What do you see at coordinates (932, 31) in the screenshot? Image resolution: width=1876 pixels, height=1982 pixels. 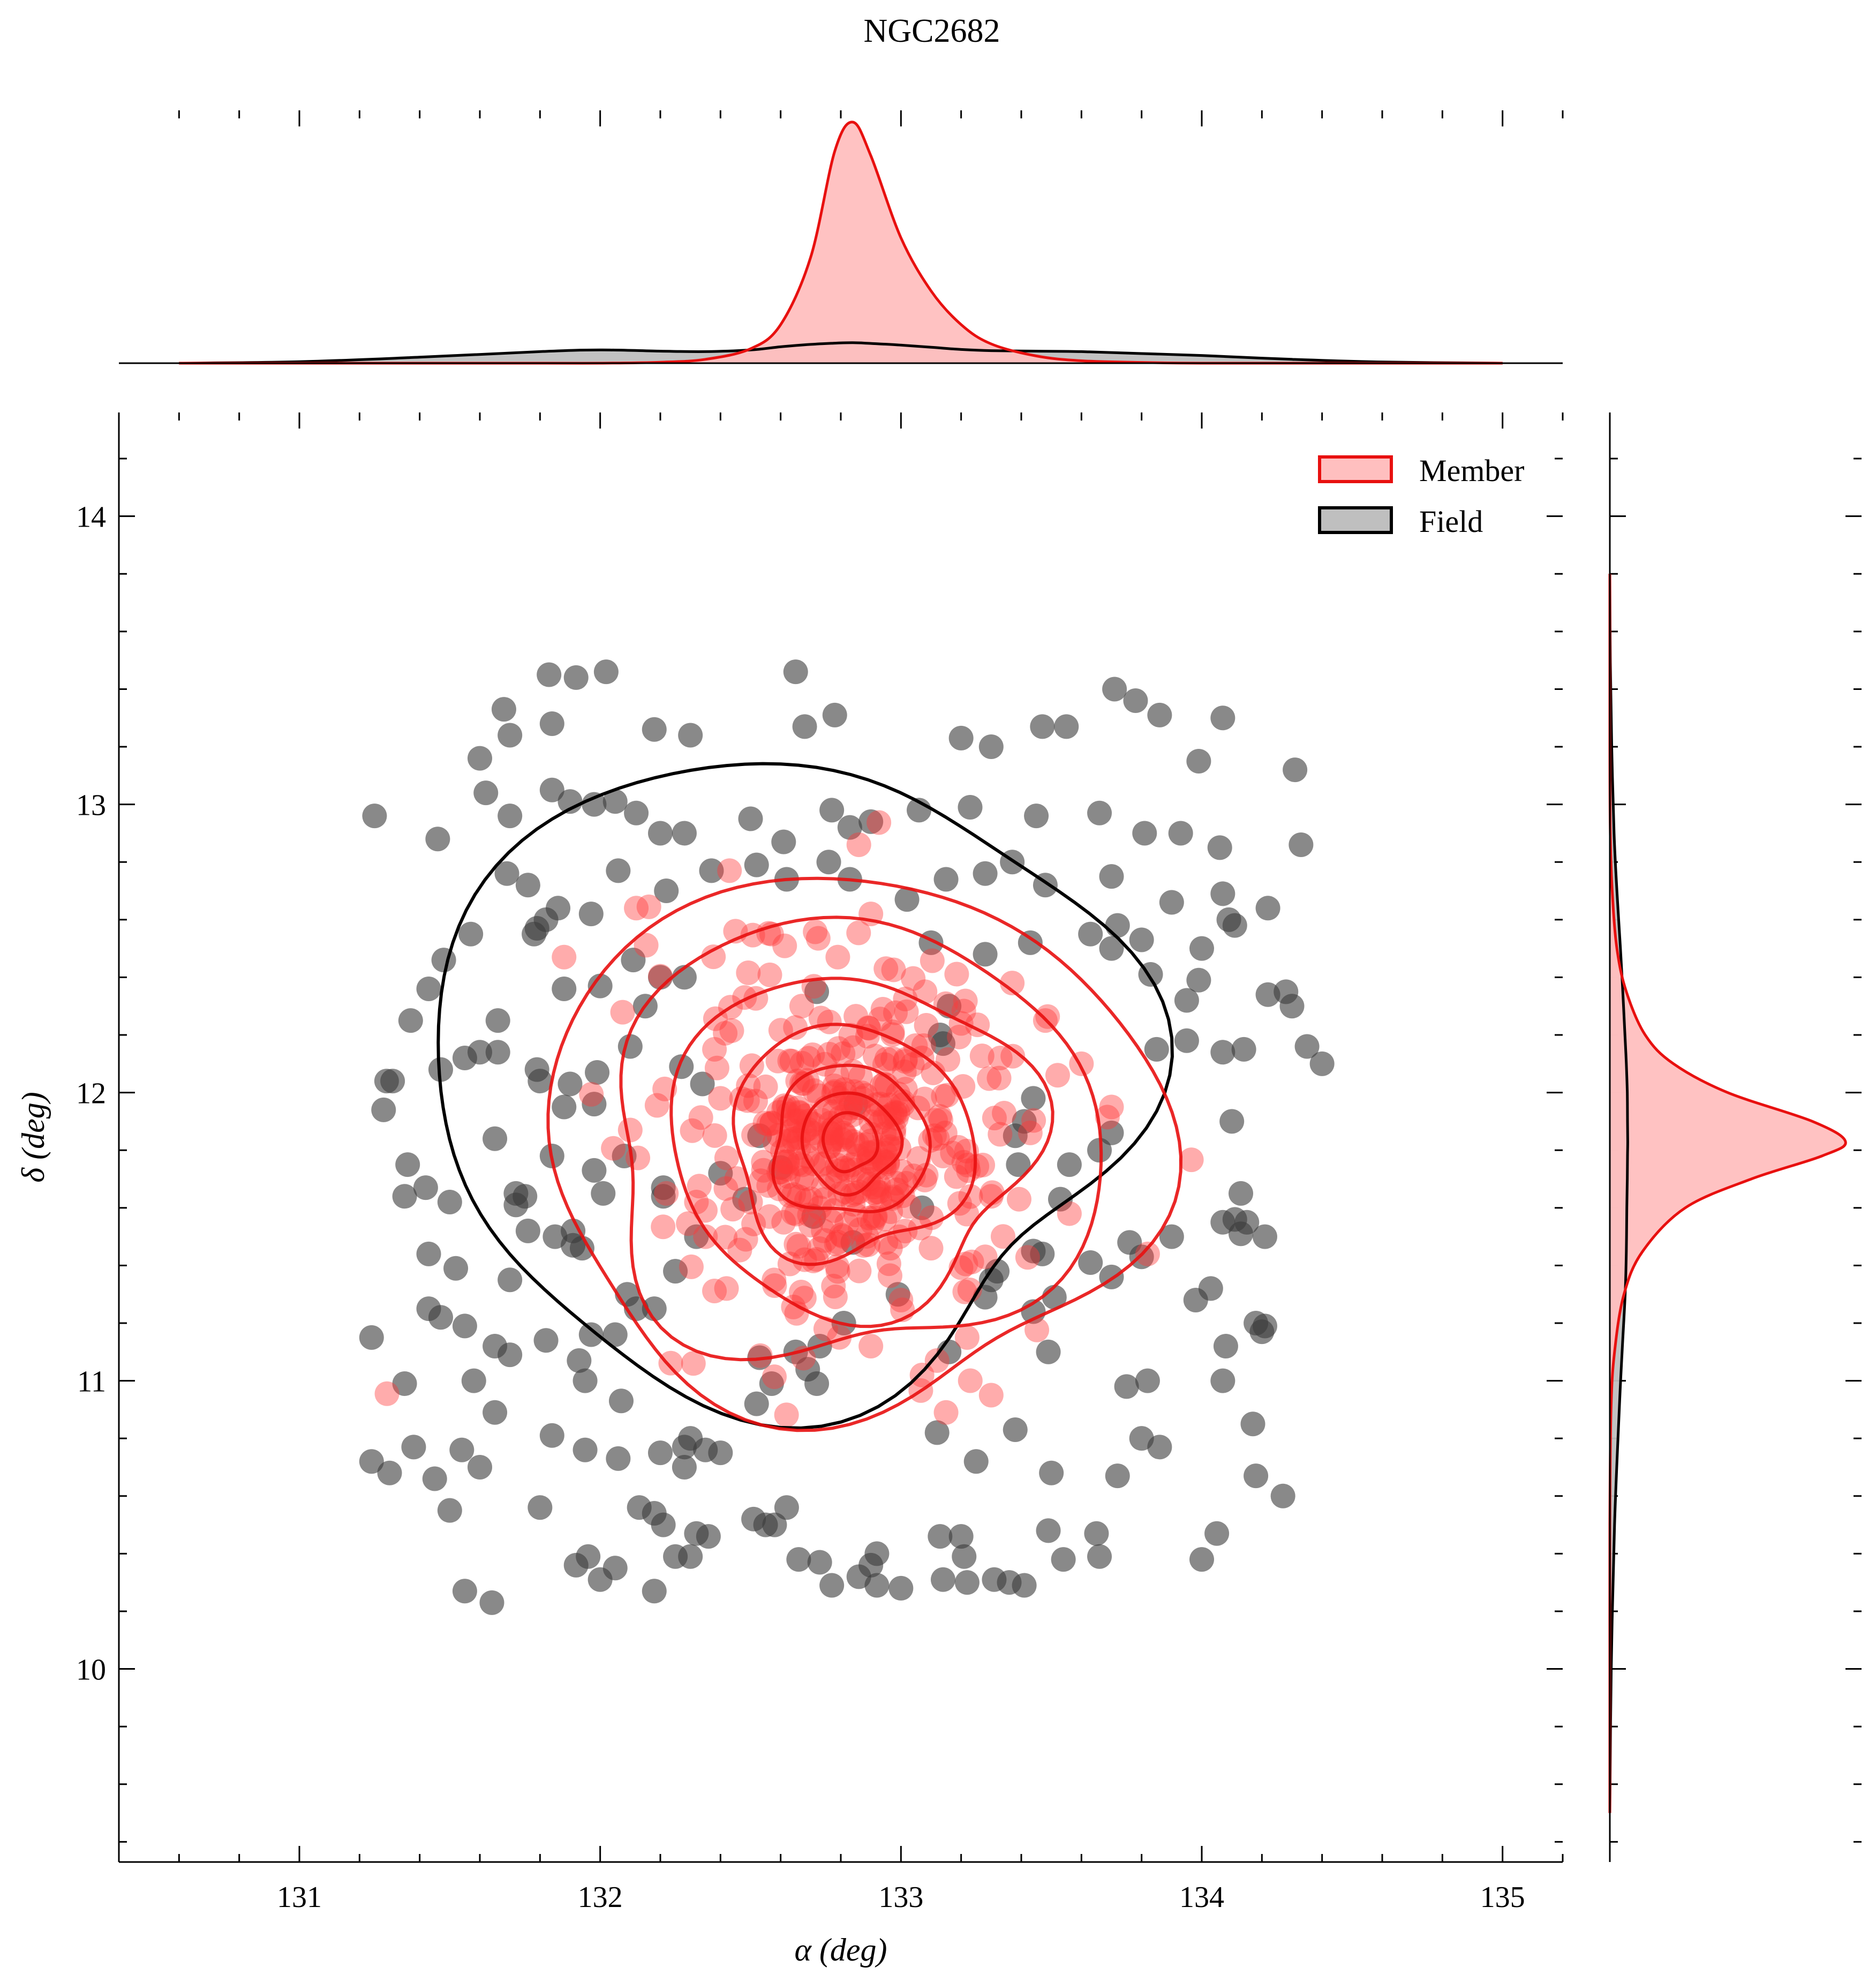 I see `chart-title: NGC2682` at bounding box center [932, 31].